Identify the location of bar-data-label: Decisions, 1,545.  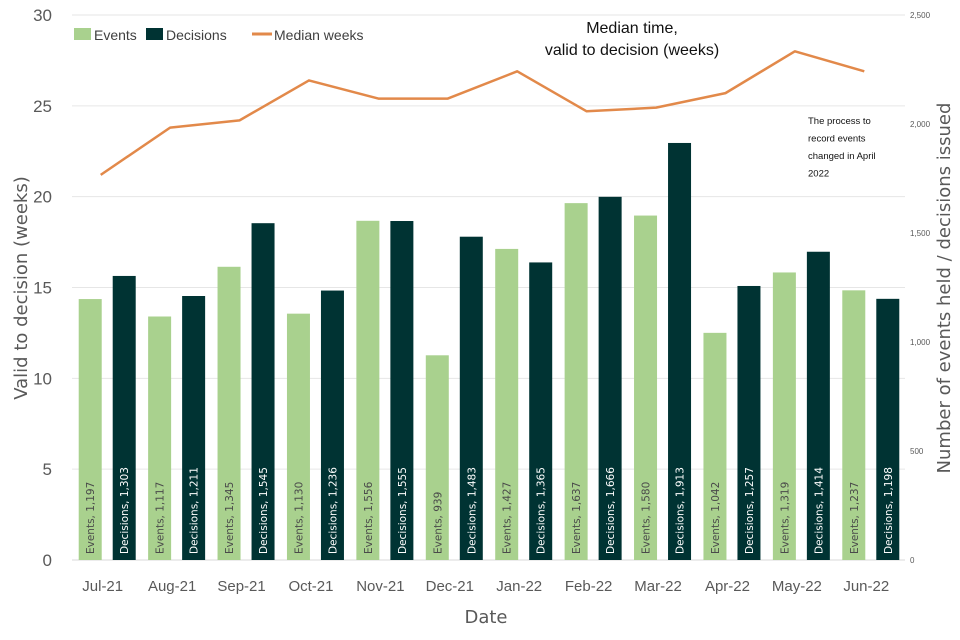
(264, 510).